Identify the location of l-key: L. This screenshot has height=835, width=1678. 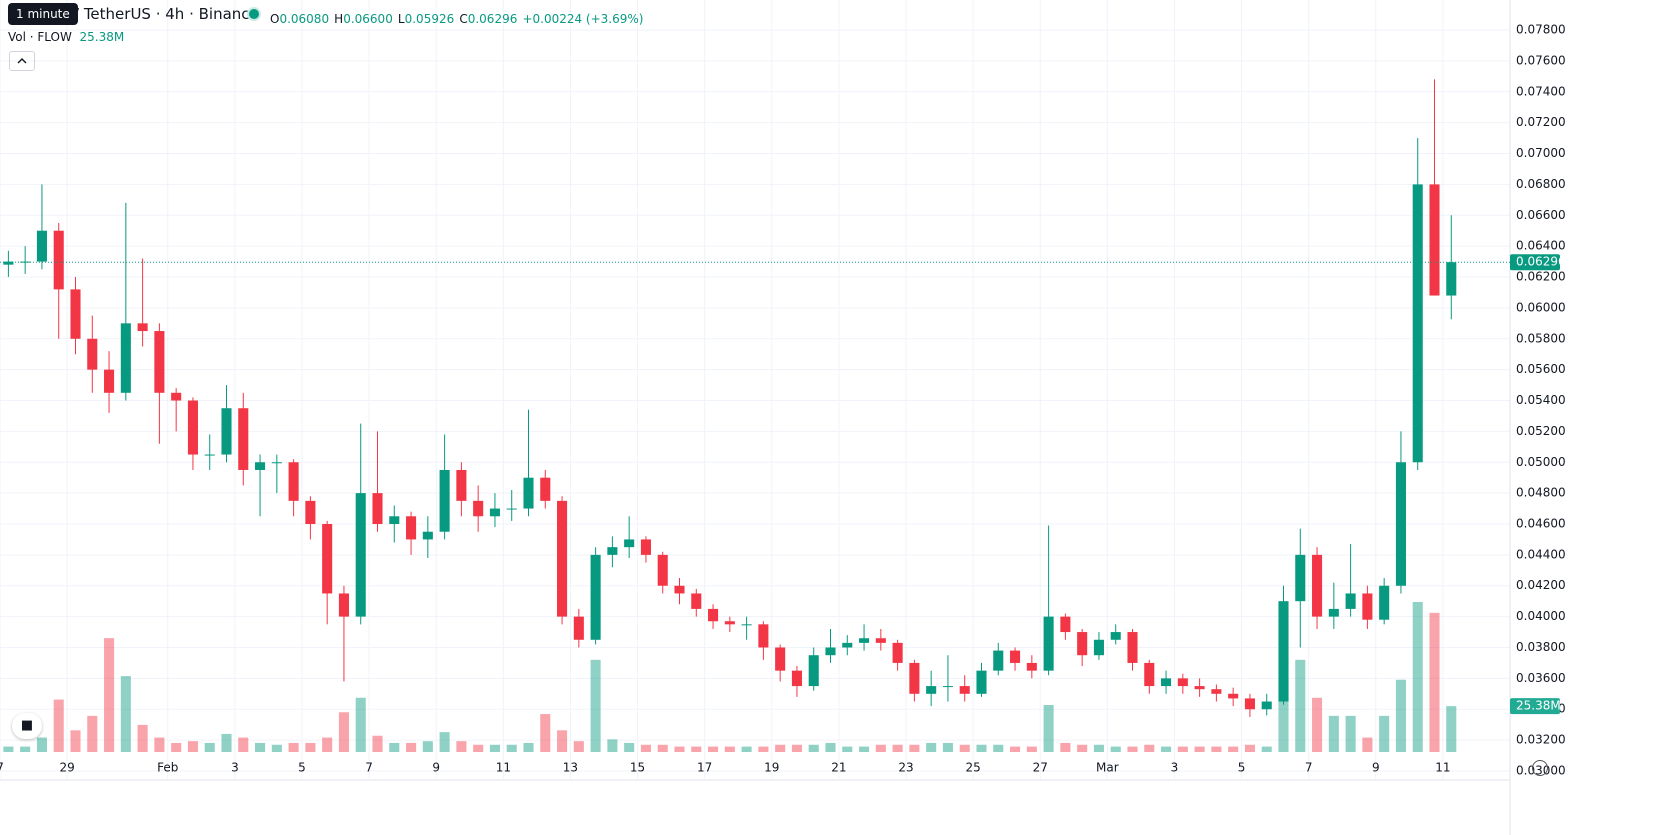
(401, 19).